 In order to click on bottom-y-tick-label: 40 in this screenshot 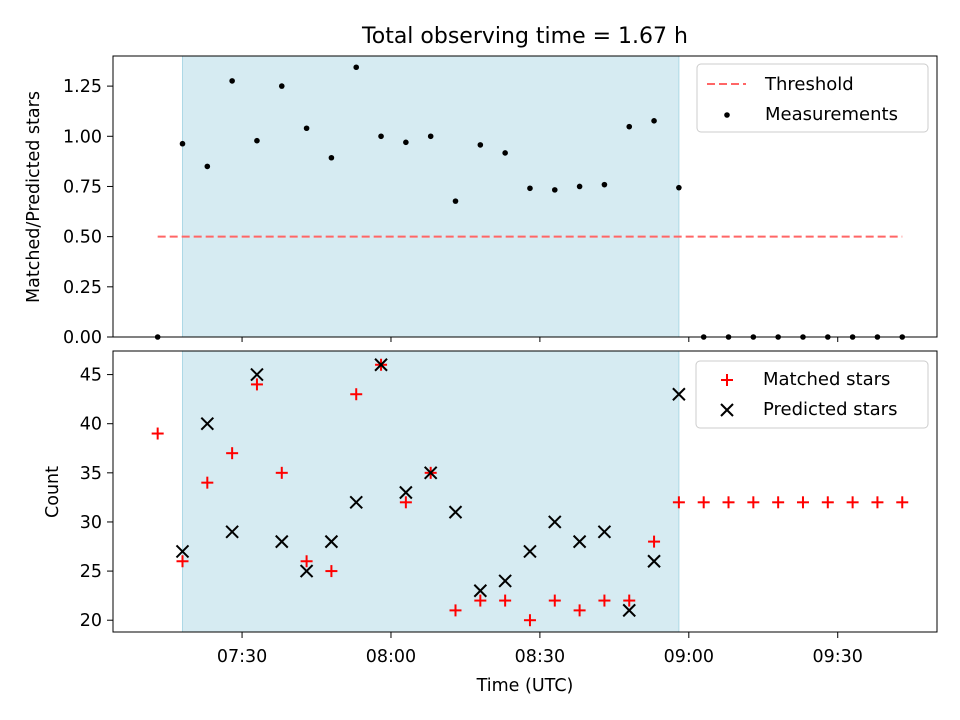, I will do `click(91, 425)`.